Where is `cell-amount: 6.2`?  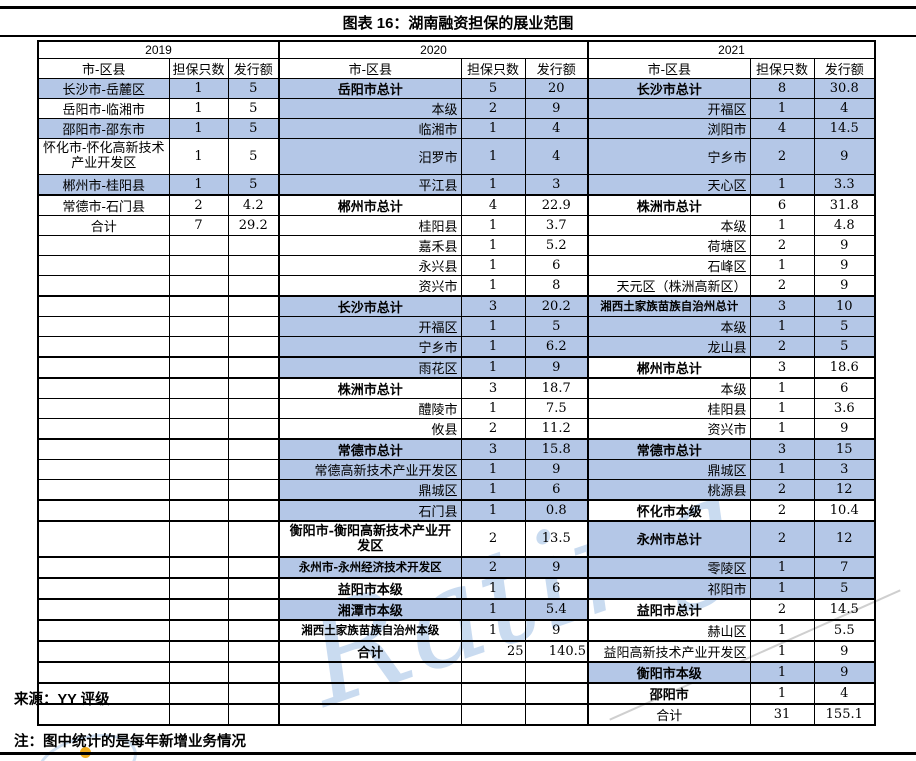
cell-amount: 6.2 is located at coordinates (556, 346).